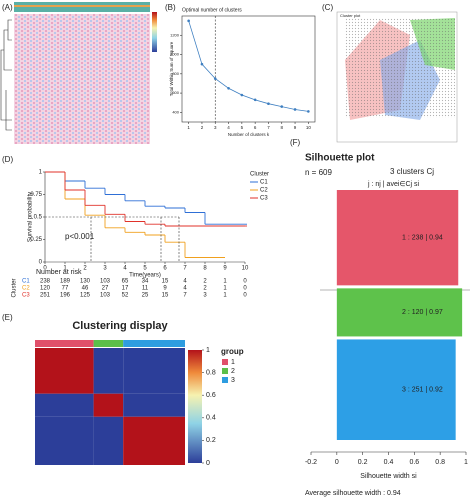 The image size is (474, 502). I want to click on clusters-label: 3 clusters Cj, so click(412, 171).